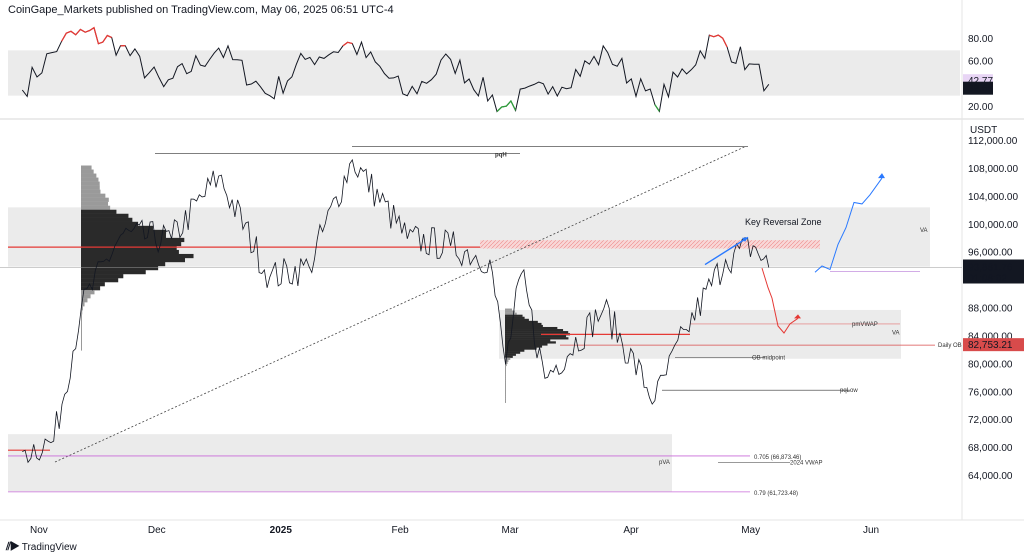 Image resolution: width=1024 pixels, height=560 pixels. What do you see at coordinates (848, 225) in the screenshot?
I see `bullish-projection-path` at bounding box center [848, 225].